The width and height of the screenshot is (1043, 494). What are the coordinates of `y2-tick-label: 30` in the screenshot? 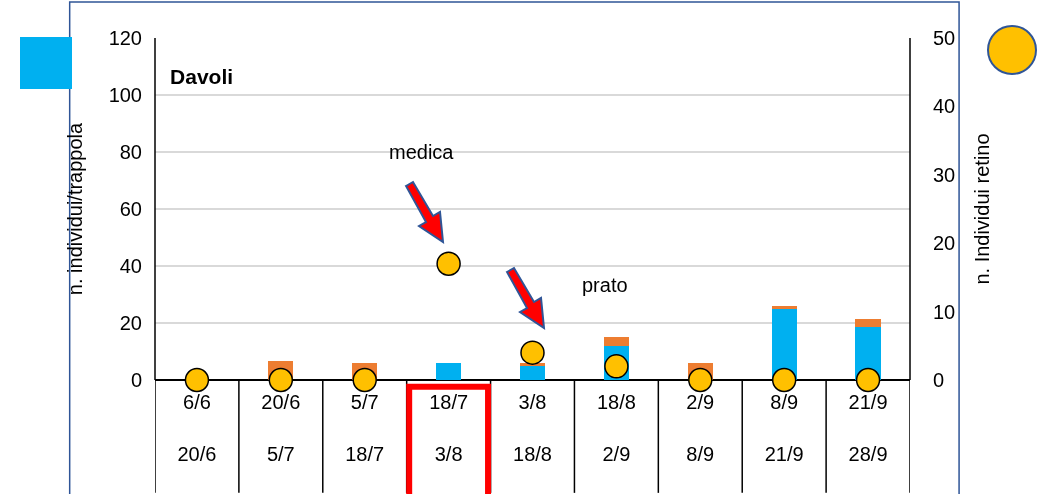 It's located at (944, 174).